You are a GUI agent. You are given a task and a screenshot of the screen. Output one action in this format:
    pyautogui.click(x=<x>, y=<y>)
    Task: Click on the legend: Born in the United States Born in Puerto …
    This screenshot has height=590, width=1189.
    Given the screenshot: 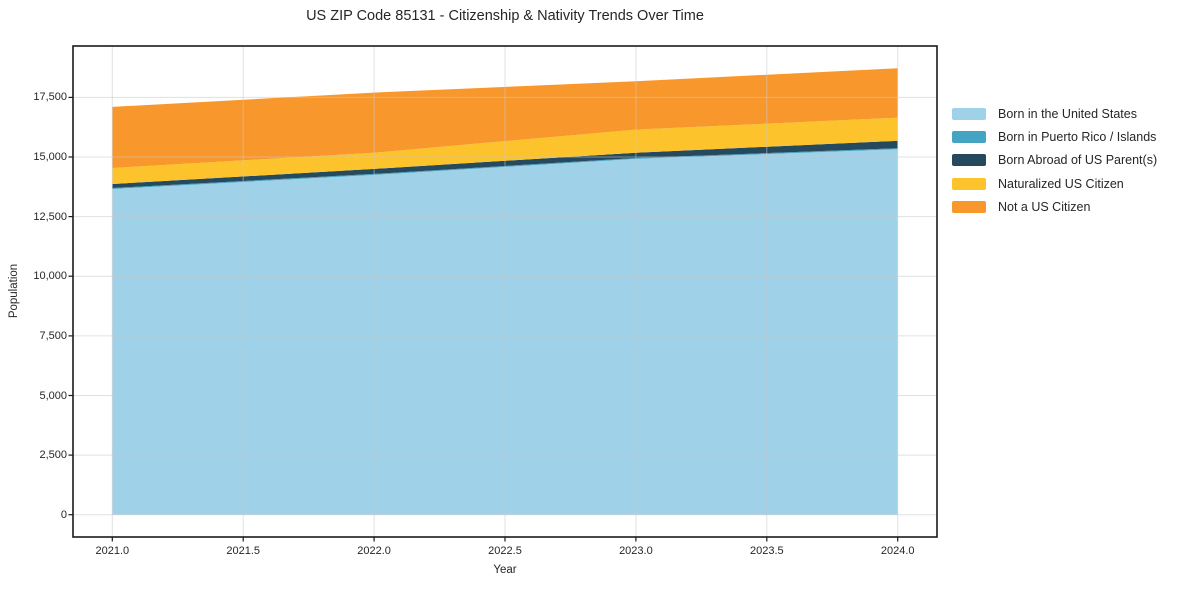 What is the action you would take?
    pyautogui.click(x=1054, y=160)
    